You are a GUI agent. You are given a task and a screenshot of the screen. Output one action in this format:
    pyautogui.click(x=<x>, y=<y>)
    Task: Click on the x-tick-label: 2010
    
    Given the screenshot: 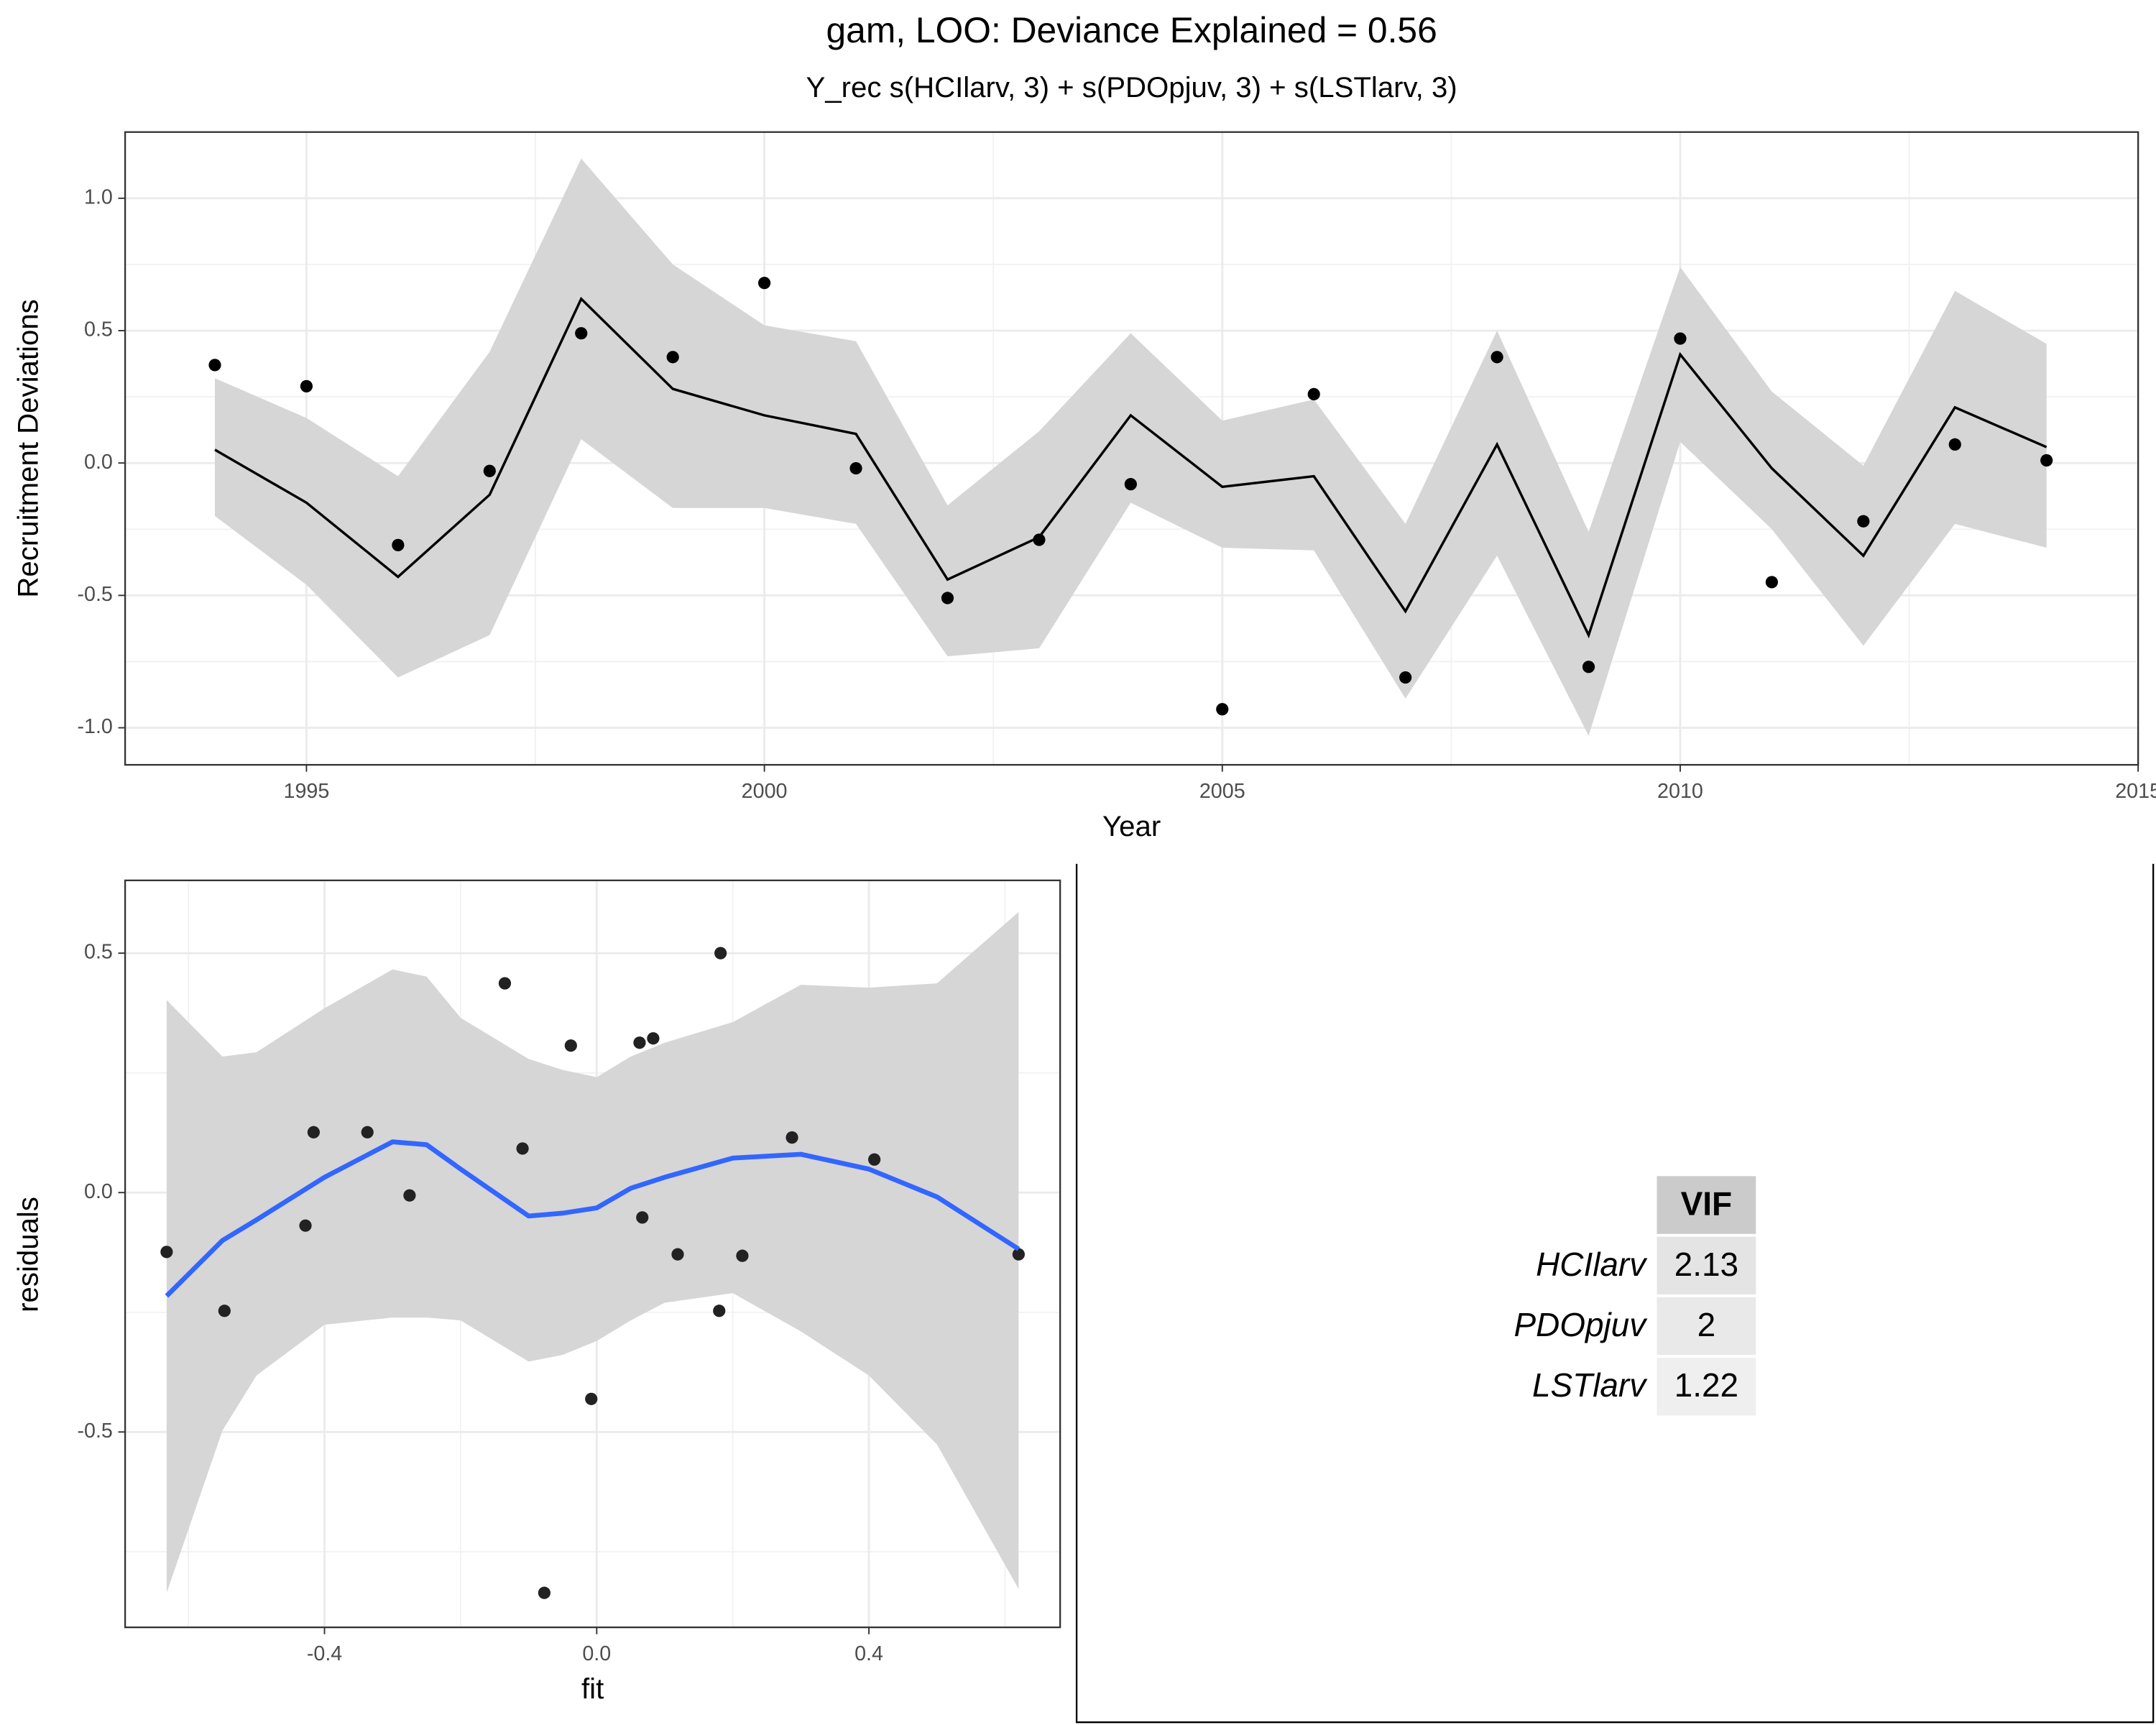 What is the action you would take?
    pyautogui.click(x=1680, y=791)
    